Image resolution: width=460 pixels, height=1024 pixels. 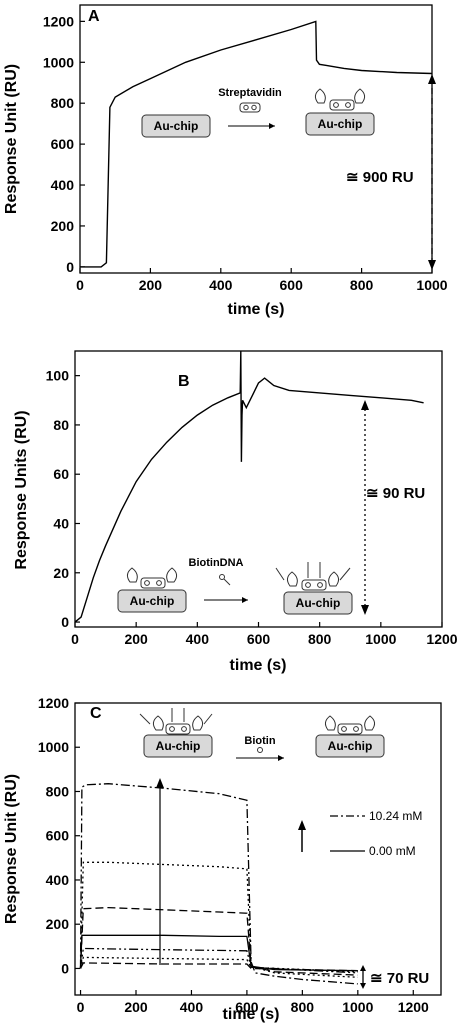 I want to click on panel-b-response-label: ≅ 90 RU, so click(x=395, y=493).